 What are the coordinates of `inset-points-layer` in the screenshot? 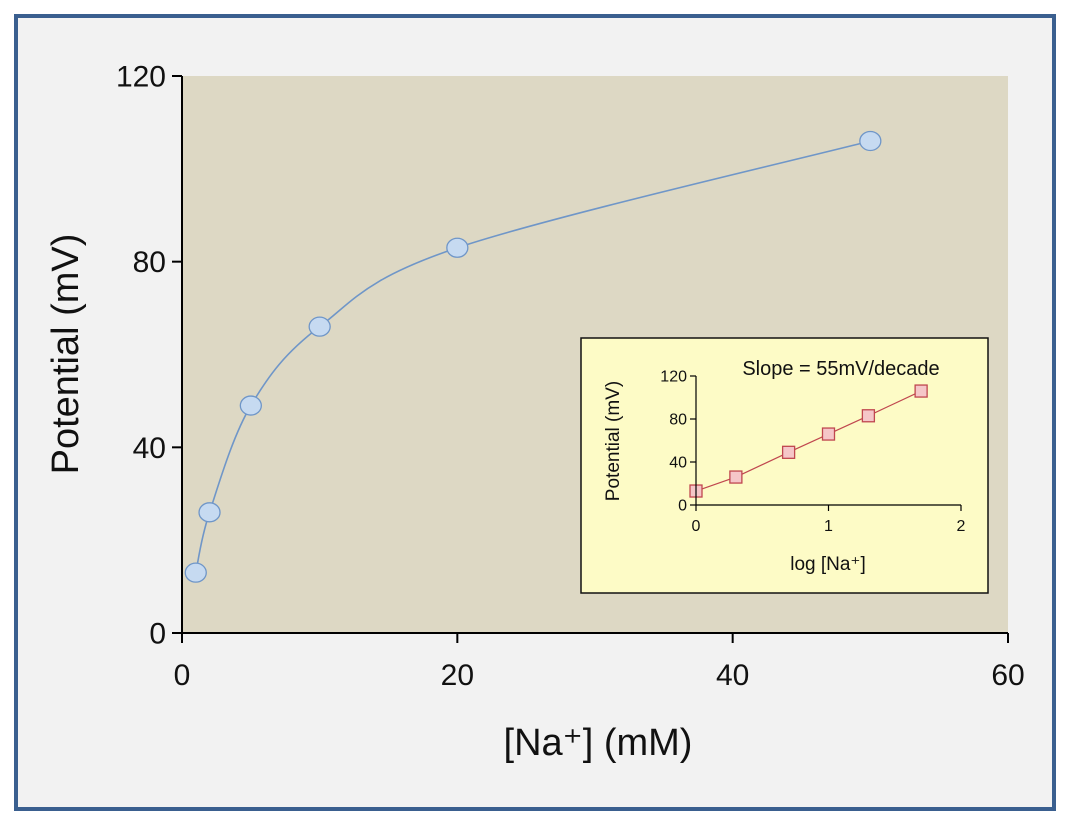 It's located at (808, 441).